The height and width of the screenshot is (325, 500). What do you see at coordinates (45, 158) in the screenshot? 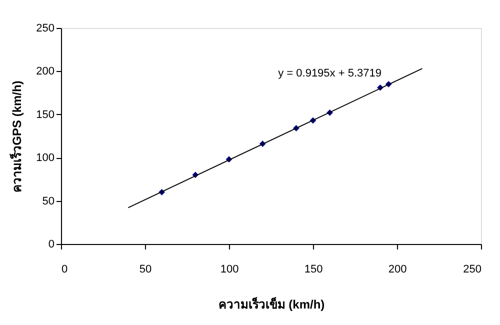
I see `y-tick-label: 100` at bounding box center [45, 158].